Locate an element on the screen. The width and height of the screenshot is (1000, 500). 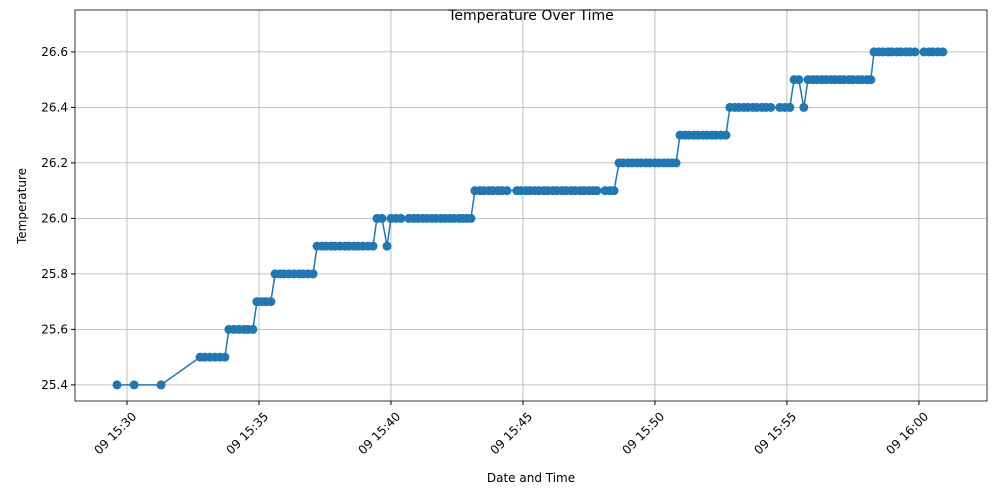
y-tick-label: 25.8 is located at coordinates (54, 274).